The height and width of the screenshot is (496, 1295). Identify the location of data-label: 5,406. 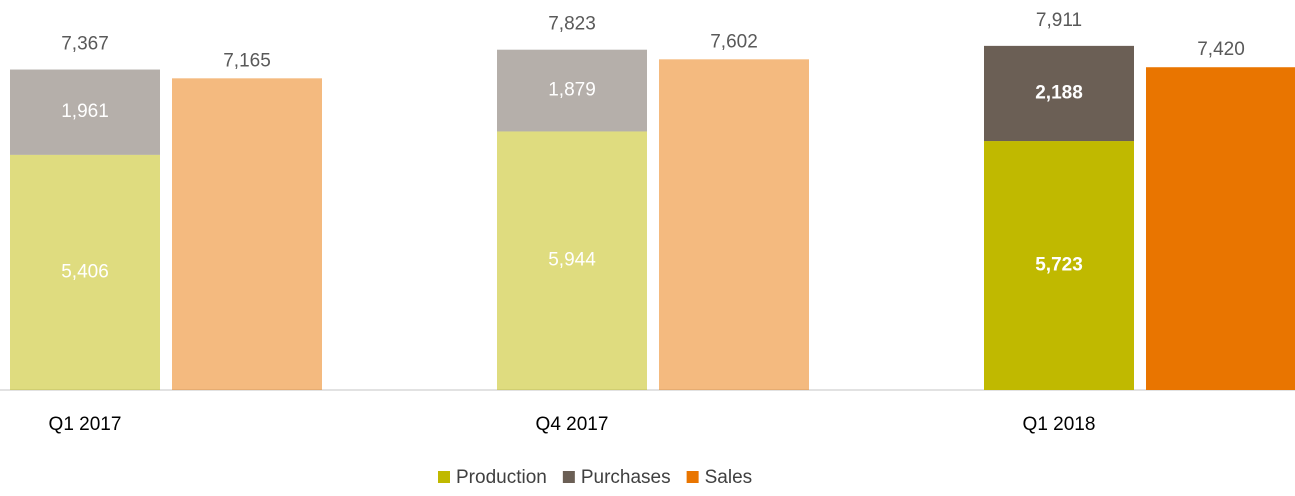
(85, 271).